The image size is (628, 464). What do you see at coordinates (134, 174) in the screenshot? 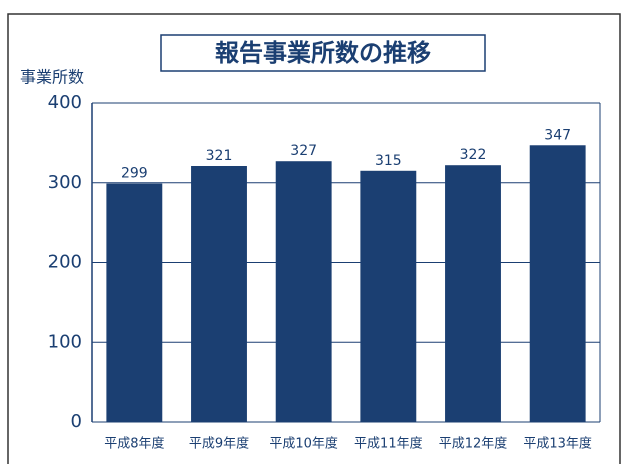
I see `data-label: 299` at bounding box center [134, 174].